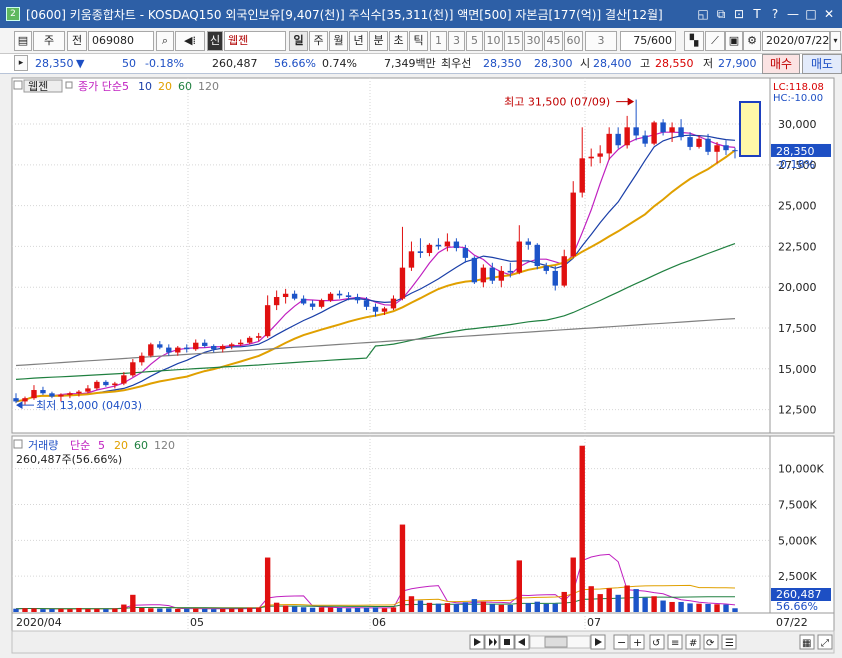  Describe the element at coordinates (80, 445) in the screenshot. I see `volume-legend-ma-label: 단순` at that location.